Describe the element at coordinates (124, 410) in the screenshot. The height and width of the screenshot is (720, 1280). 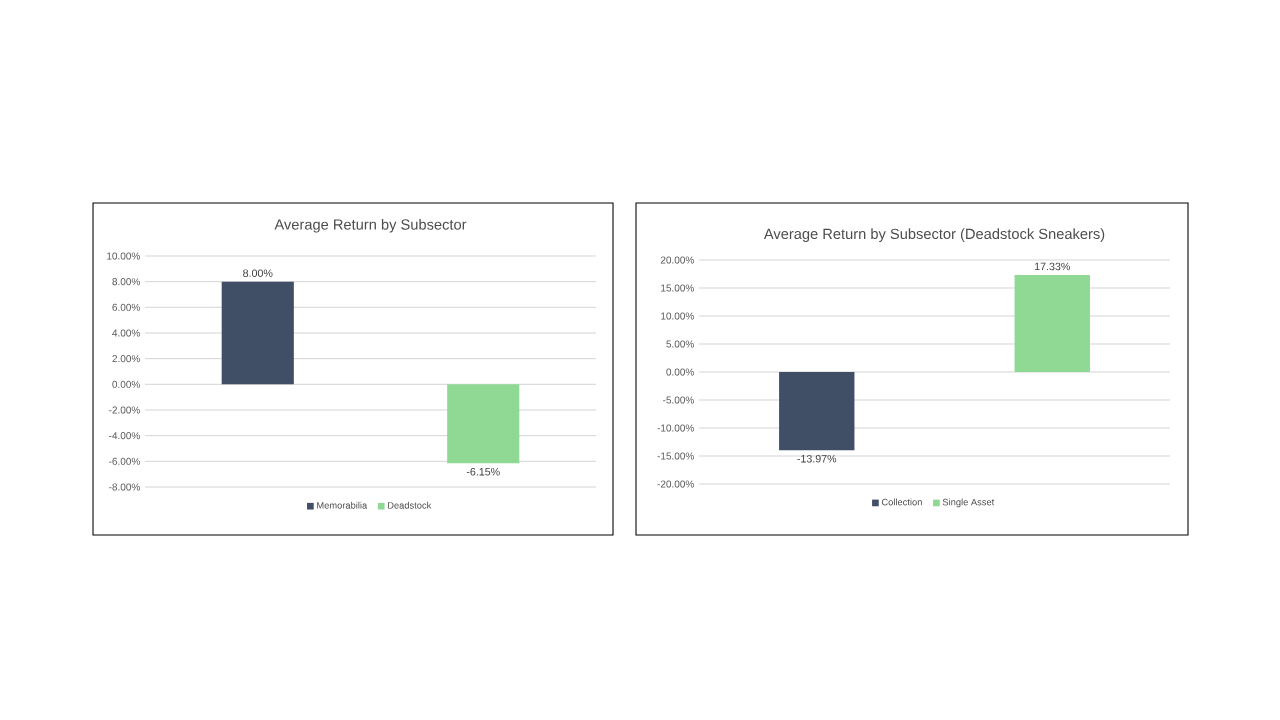
I see `y-tick-label: -2.00%` at that location.